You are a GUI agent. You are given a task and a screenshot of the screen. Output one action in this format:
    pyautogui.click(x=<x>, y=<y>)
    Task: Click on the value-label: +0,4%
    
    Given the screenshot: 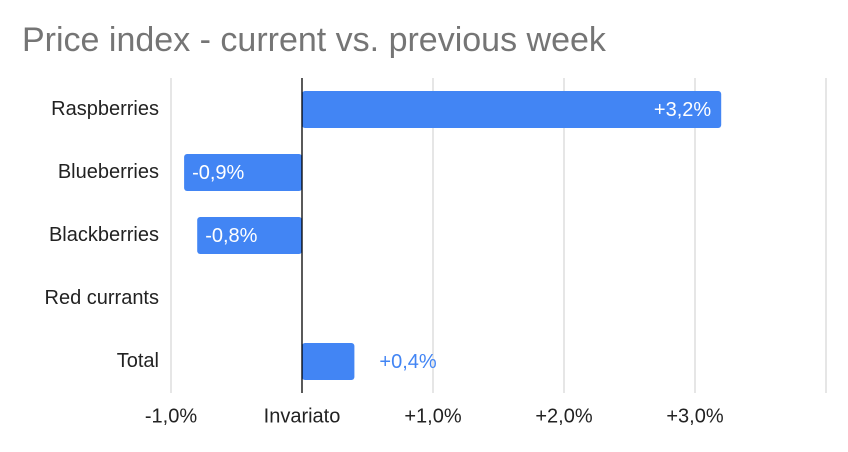 What is the action you would take?
    pyautogui.click(x=407, y=362)
    